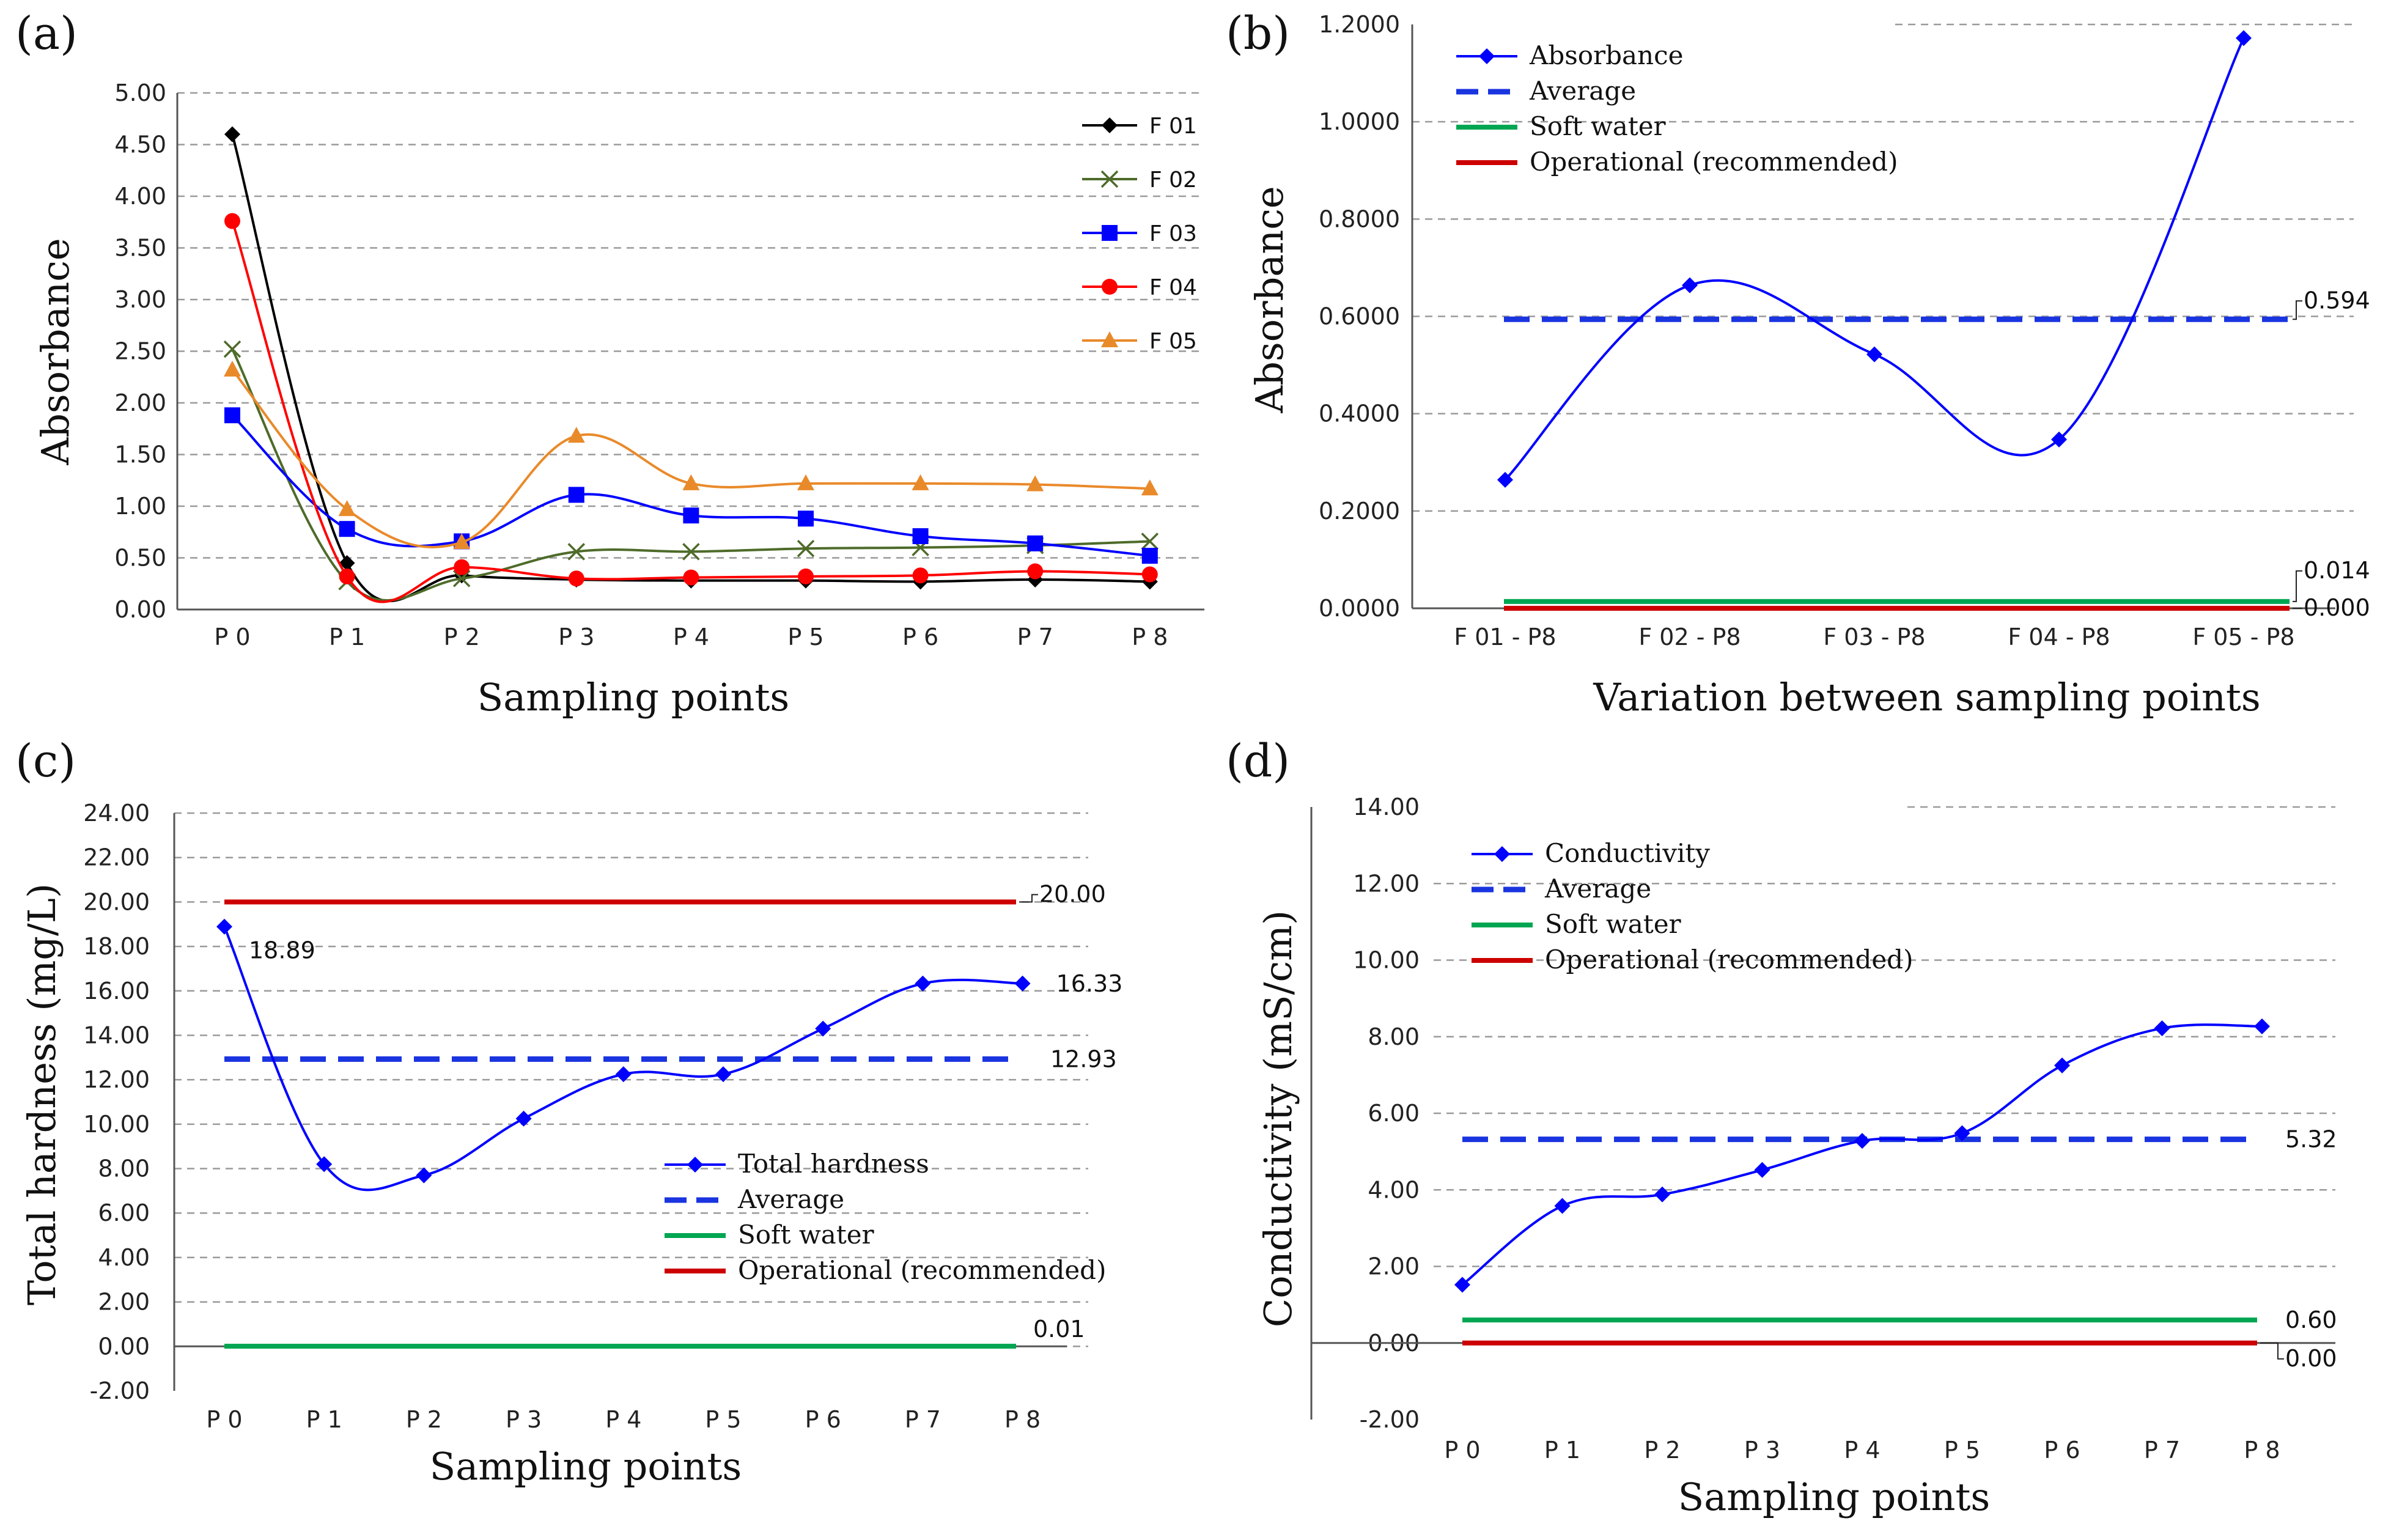  What do you see at coordinates (116, 1124) in the screenshot?
I see `y-tick-label: 10.00` at bounding box center [116, 1124].